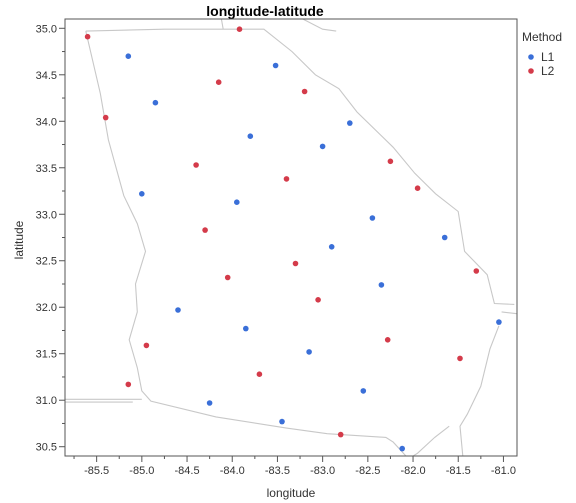  I want to click on y-tick-label: 33.0, so click(46, 215).